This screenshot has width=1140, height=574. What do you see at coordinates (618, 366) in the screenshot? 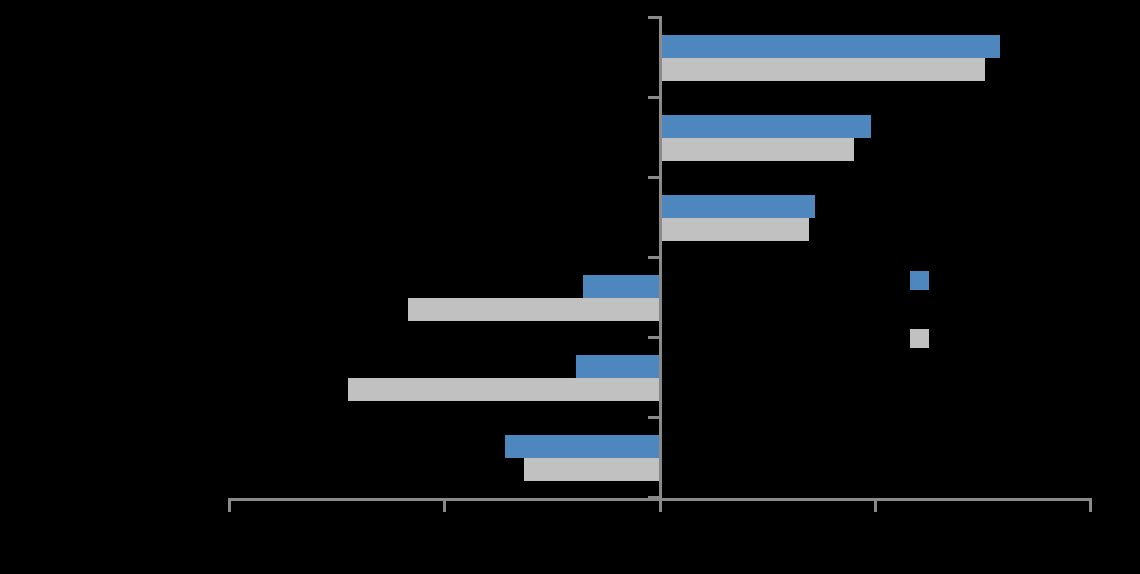
I see `bar-blue-row5` at bounding box center [618, 366].